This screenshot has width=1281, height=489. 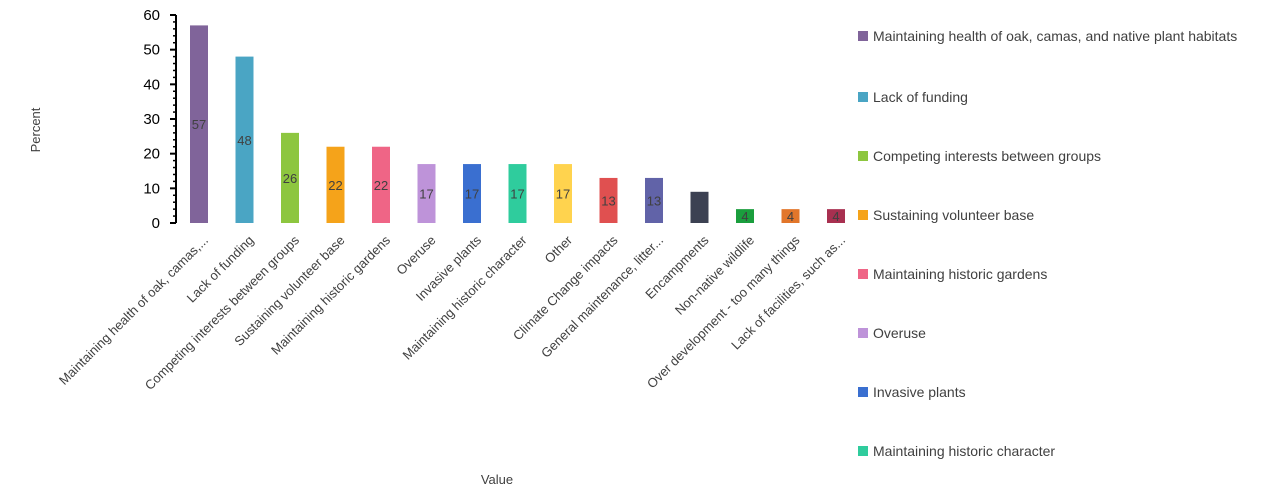 I want to click on legend-label: Lack of funding, so click(x=920, y=97).